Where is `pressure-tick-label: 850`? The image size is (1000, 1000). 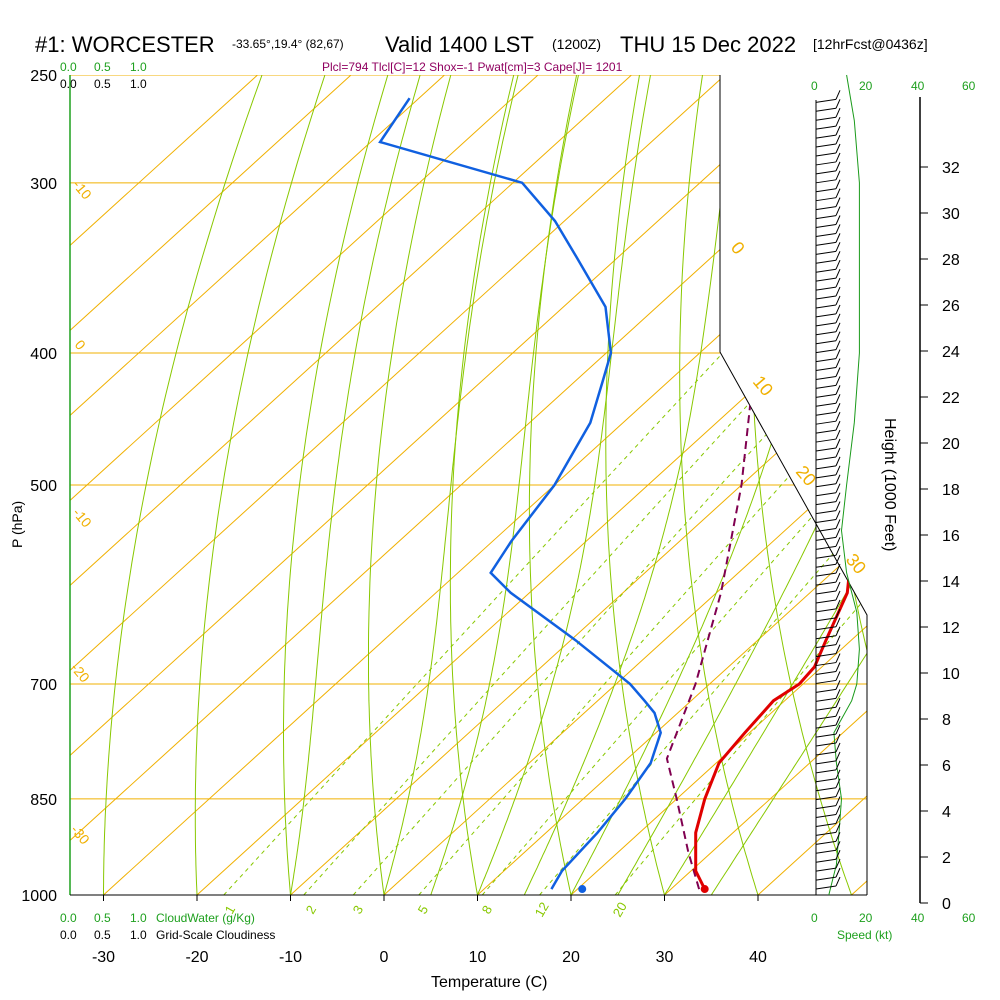 pressure-tick-label: 850 is located at coordinates (43, 800).